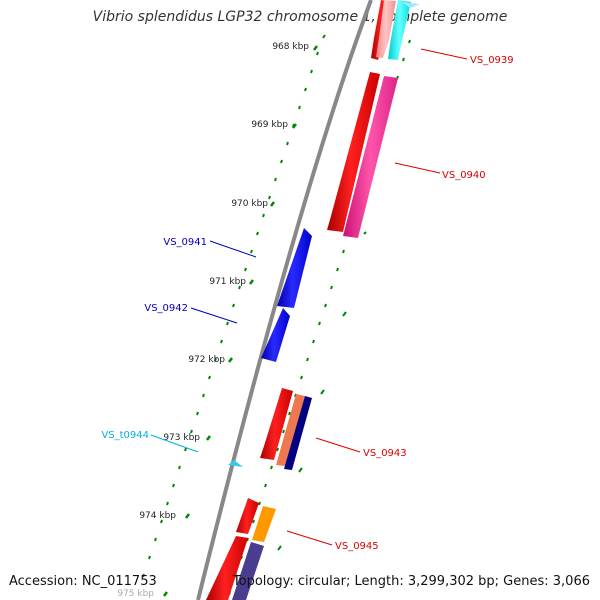 The height and width of the screenshot is (600, 600). I want to click on leader-vs0939, so click(444, 54).